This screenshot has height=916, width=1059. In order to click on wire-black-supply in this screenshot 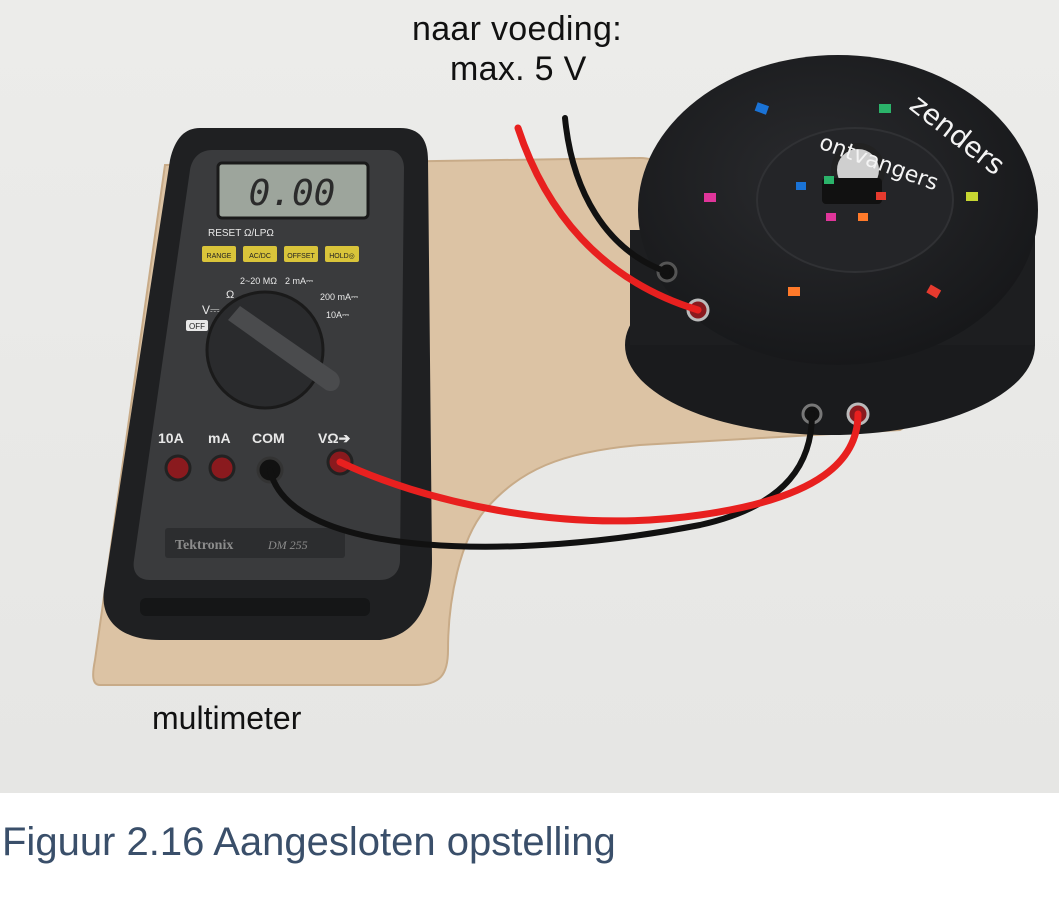, I will do `click(616, 195)`.